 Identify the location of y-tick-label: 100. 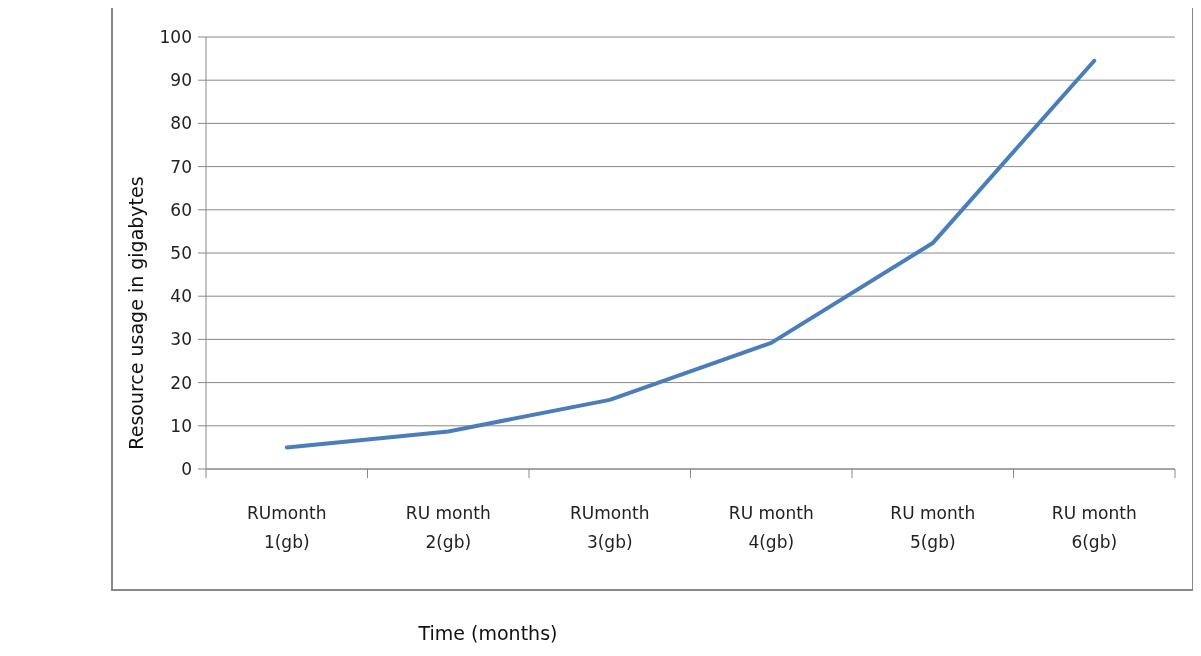
(175, 36).